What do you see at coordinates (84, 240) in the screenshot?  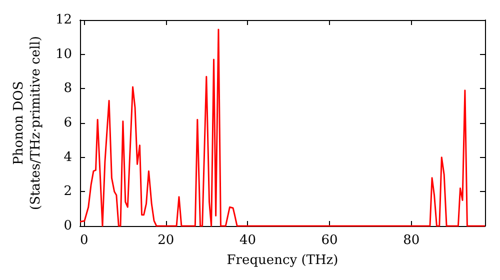 I see `x-tick-label: 0` at bounding box center [84, 240].